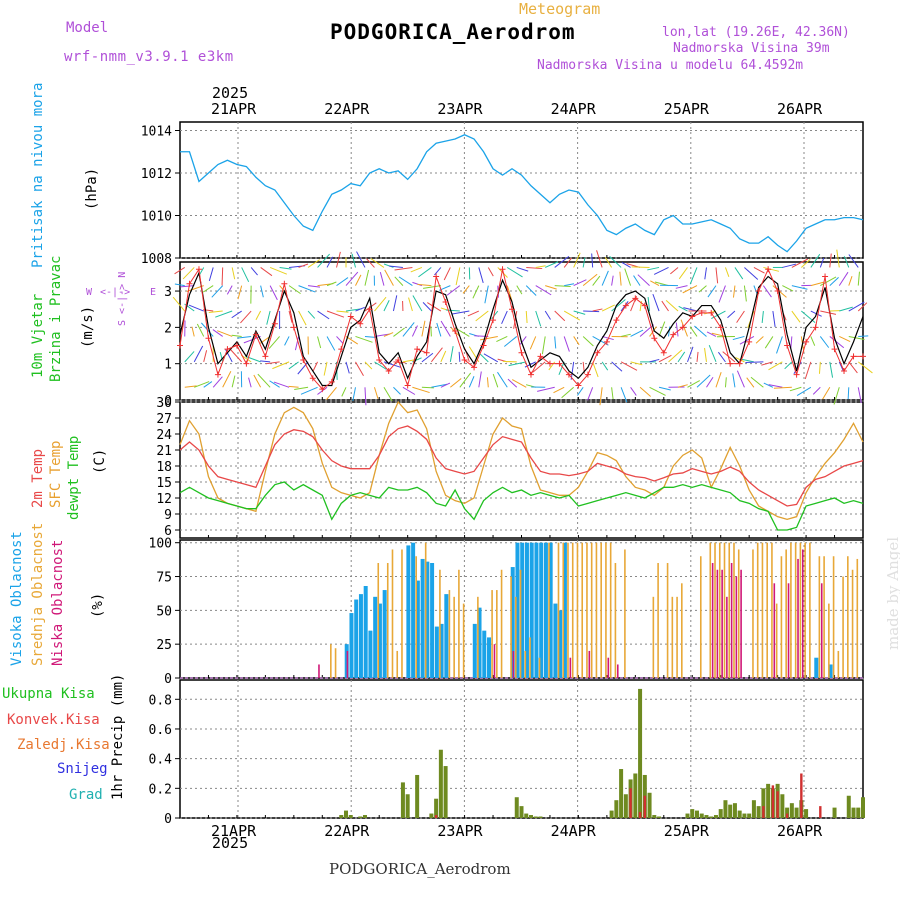  Describe the element at coordinates (574, 109) in the screenshot. I see `day-label-top: 24APR` at that location.